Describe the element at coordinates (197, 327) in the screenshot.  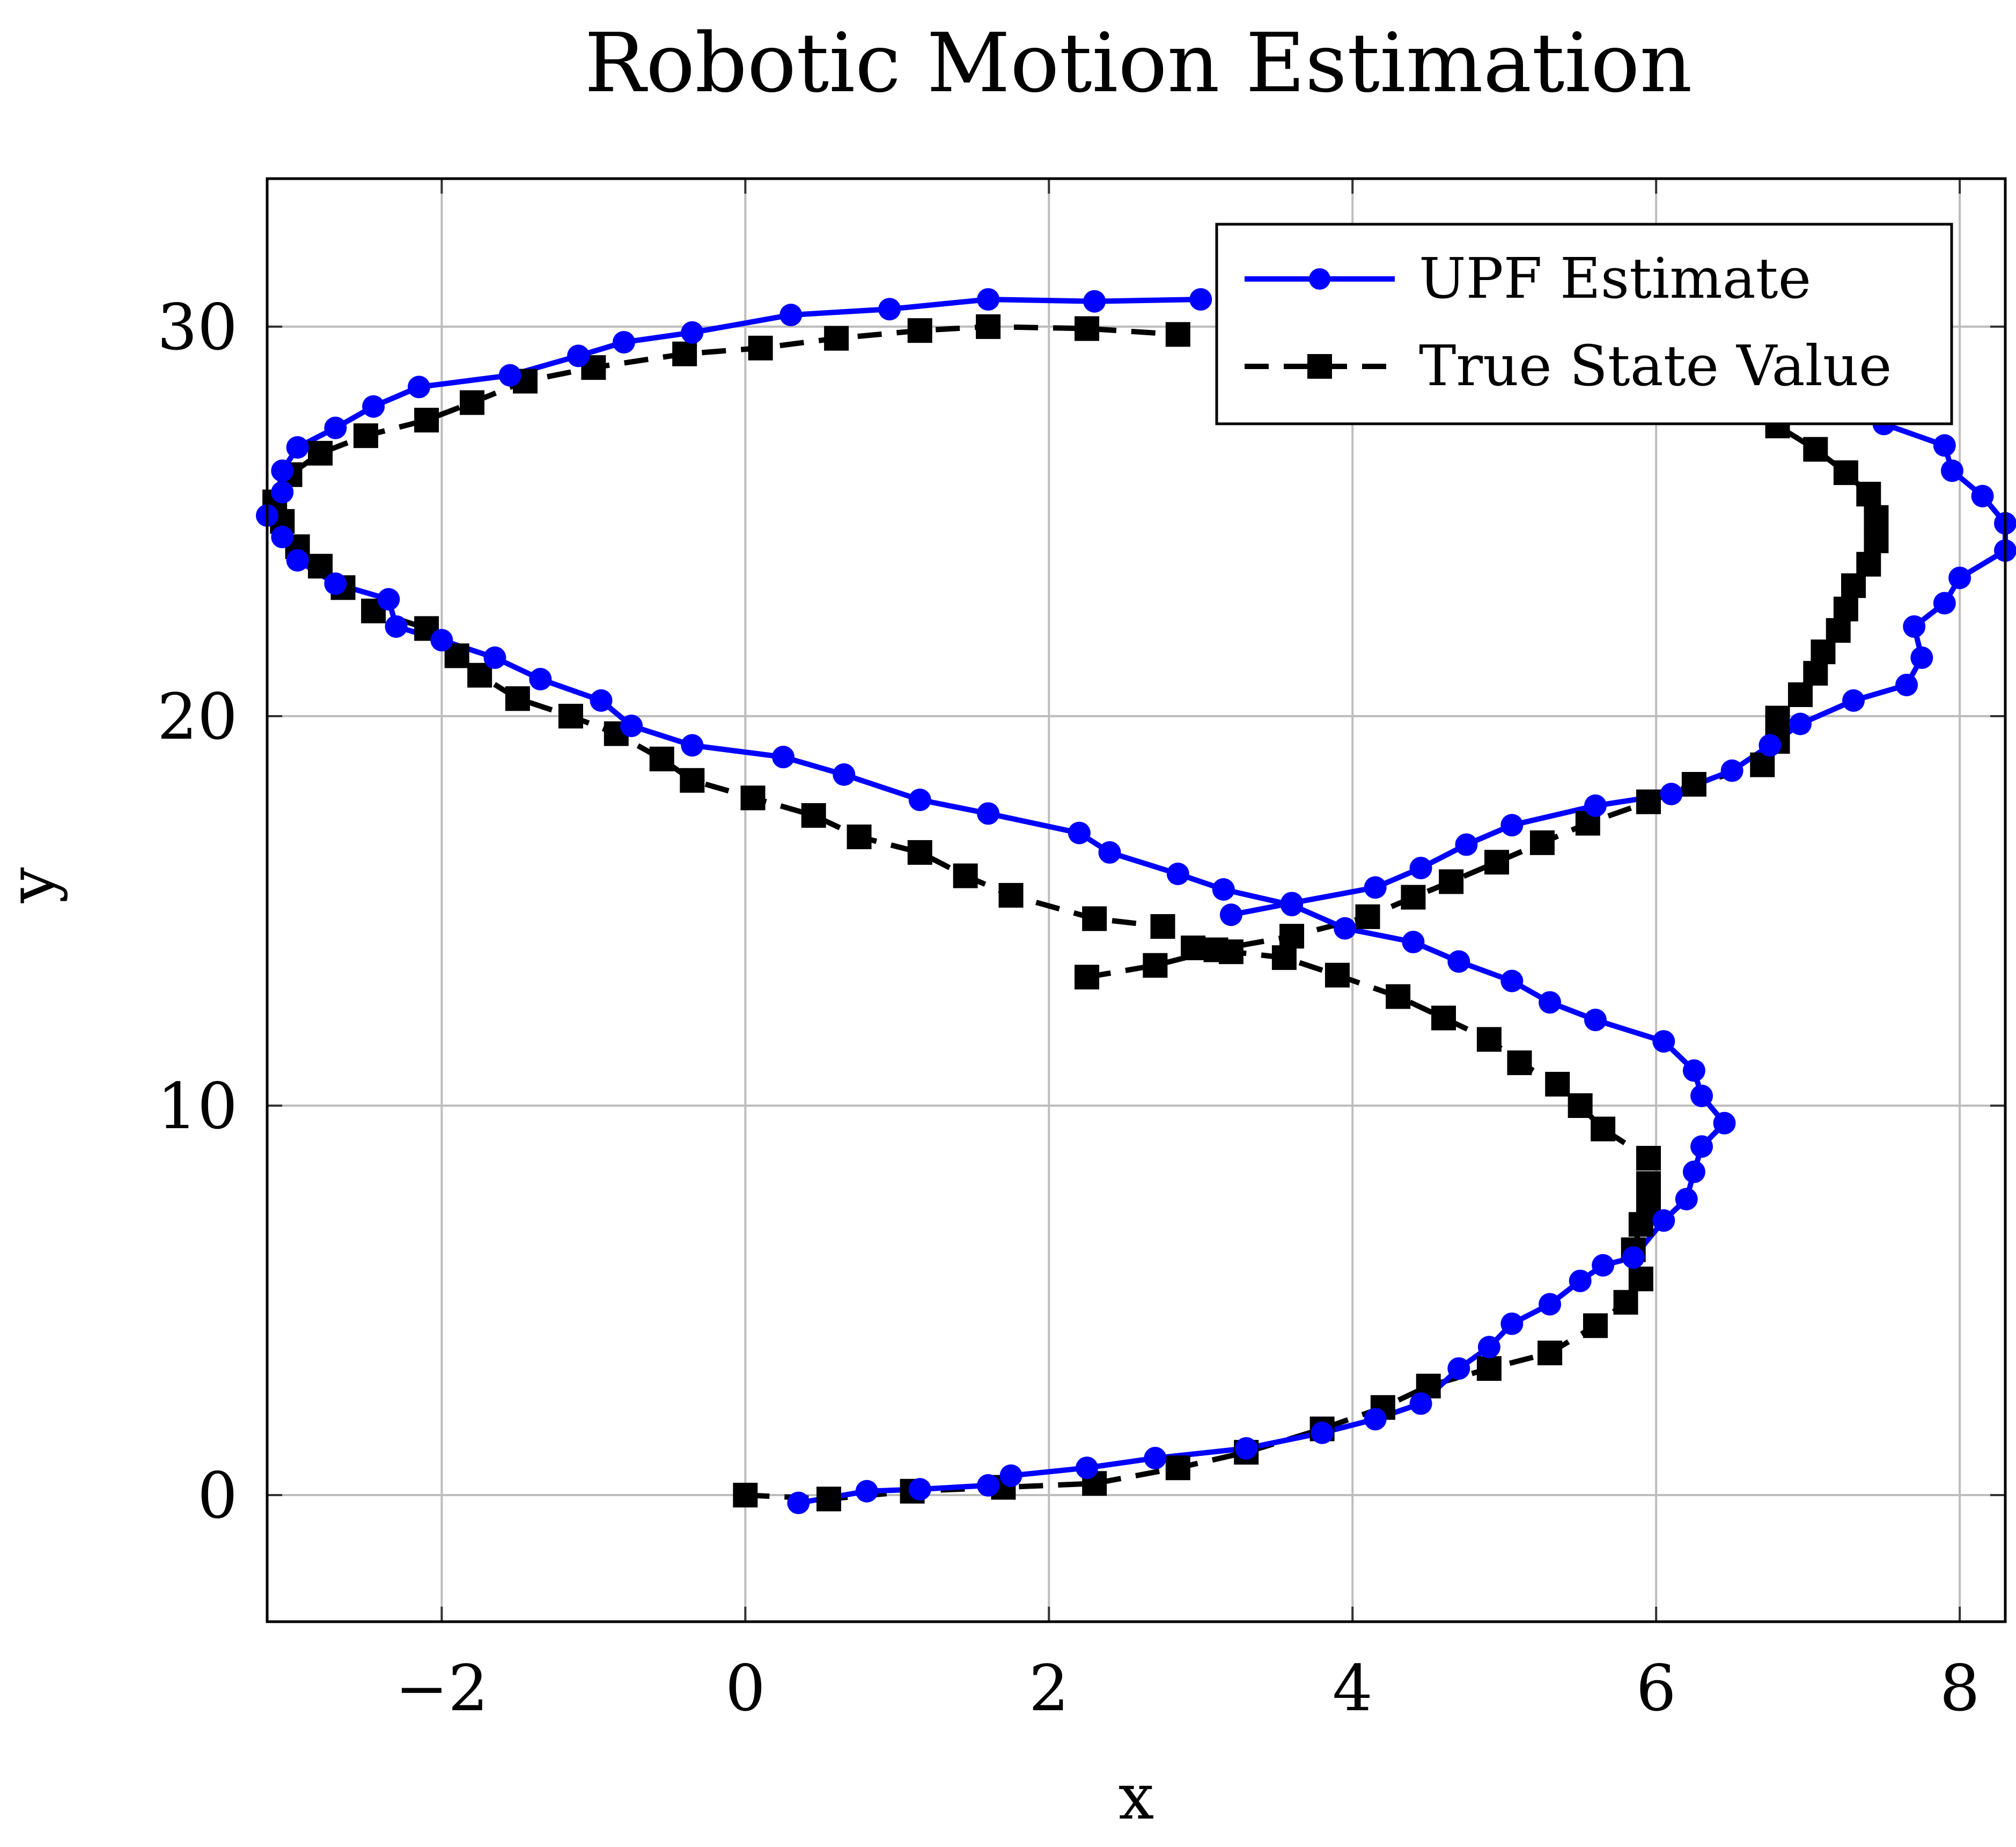
I see `y-tick-label: 30` at that location.